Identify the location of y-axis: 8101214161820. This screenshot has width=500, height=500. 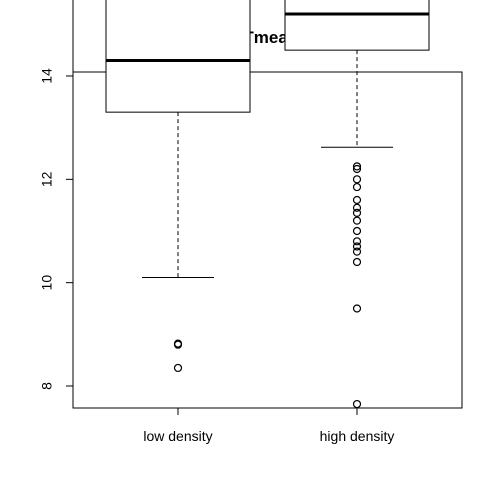
(56, 195).